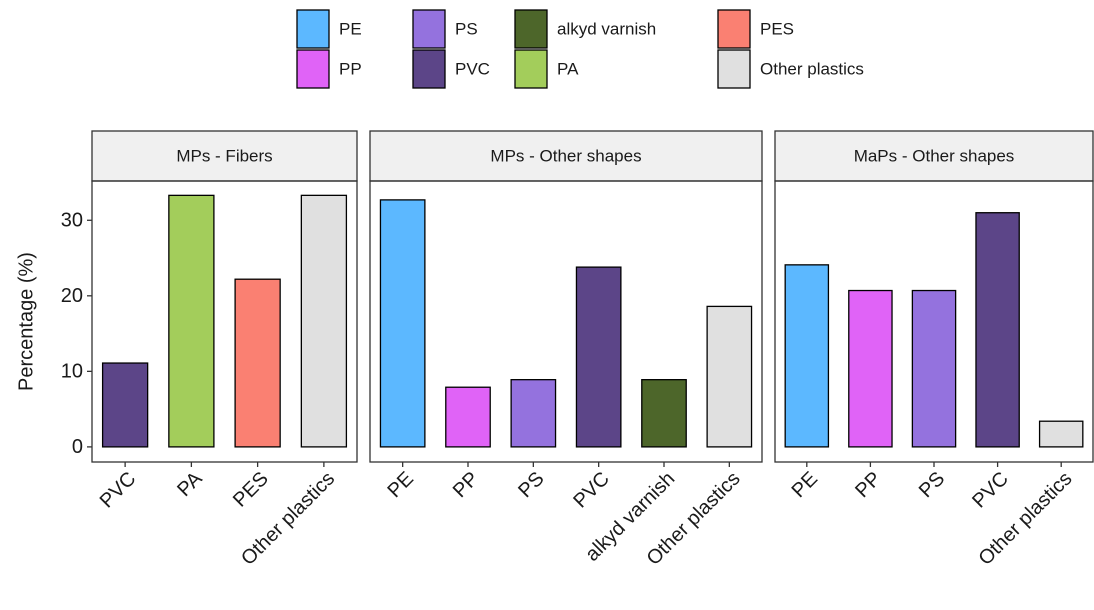 The width and height of the screenshot is (1094, 610). Describe the element at coordinates (72, 221) in the screenshot. I see `y-tick-label: 30` at that location.